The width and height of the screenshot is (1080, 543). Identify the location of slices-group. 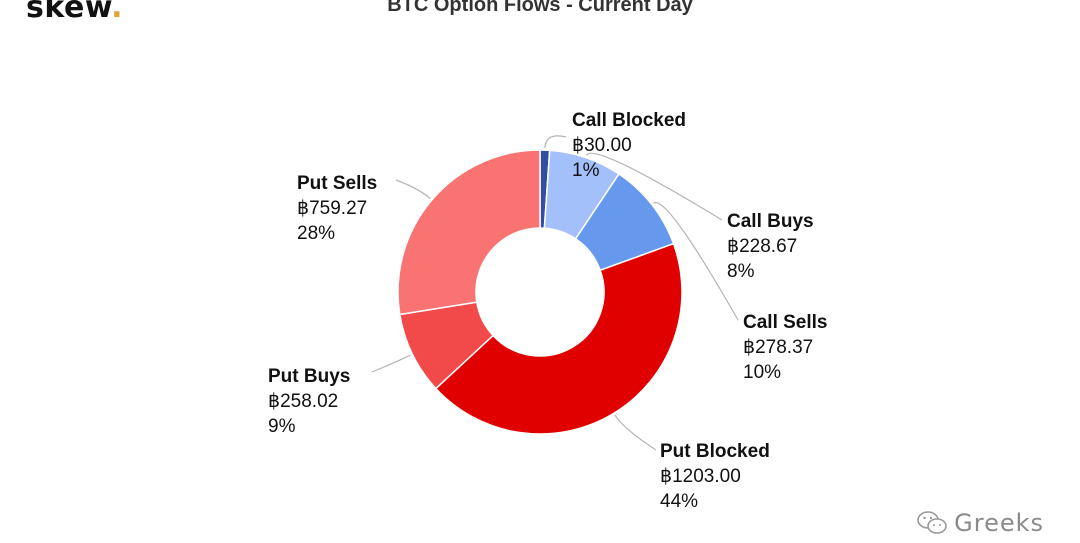
(540, 292).